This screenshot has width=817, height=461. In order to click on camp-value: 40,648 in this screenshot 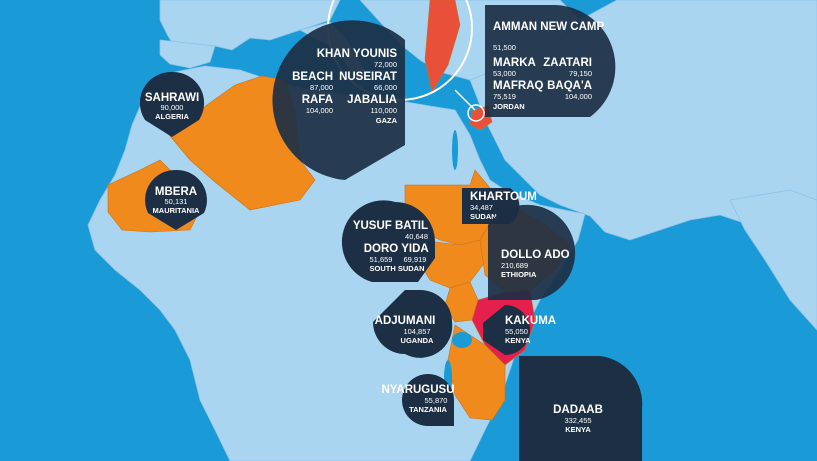, I will do `click(416, 236)`.